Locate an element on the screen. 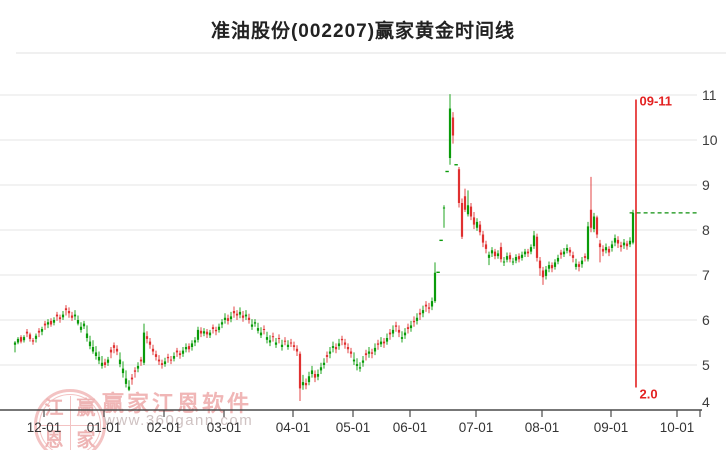 The height and width of the screenshot is (450, 726). x-tick-label: 03-01 is located at coordinates (224, 427).